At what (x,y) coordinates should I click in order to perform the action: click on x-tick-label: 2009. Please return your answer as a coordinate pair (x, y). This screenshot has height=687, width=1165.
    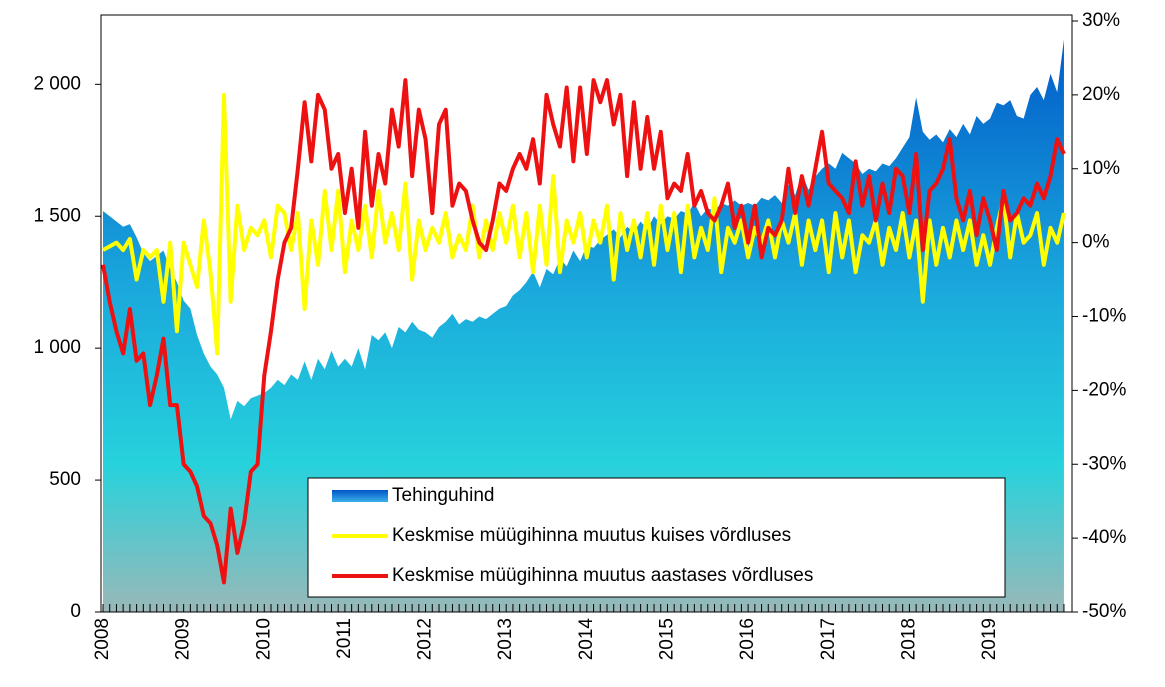
    Looking at the image, I should click on (183, 639).